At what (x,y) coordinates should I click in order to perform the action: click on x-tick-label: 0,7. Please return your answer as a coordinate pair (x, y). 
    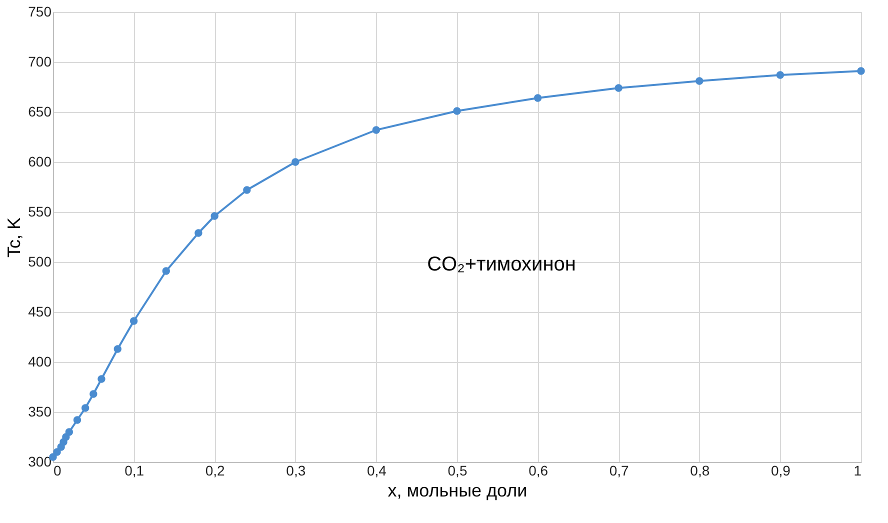
    Looking at the image, I should click on (619, 470).